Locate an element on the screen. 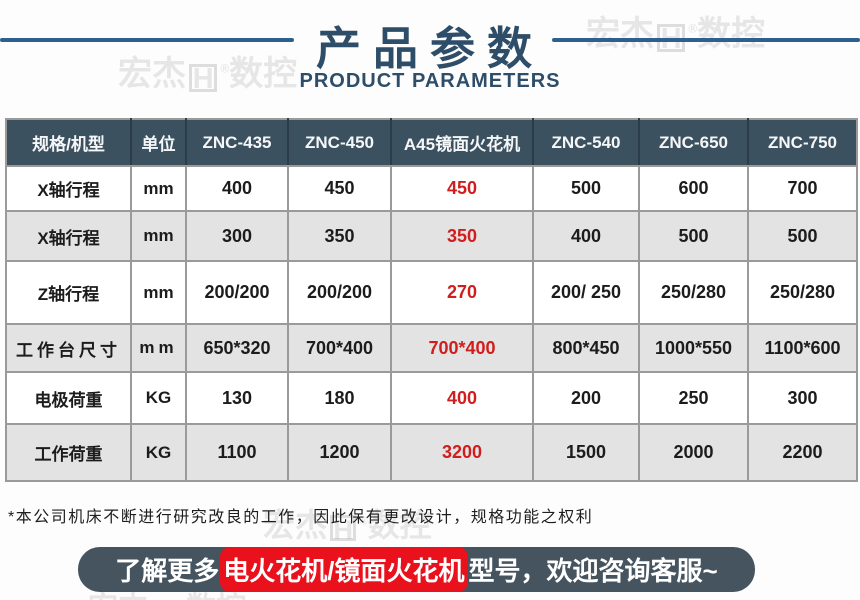 The height and width of the screenshot is (600, 860). contact-service-banner: 了解更多 电火花机/镜面火花机 型号，欢迎咨询客服~ is located at coordinates (416, 569).